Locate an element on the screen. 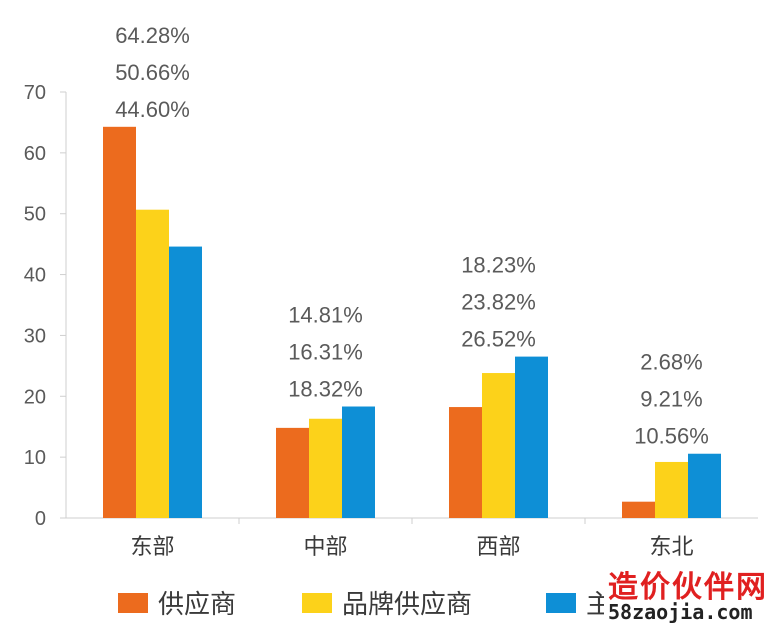 This screenshot has width=780, height=628. watermark-text: 造价伙伴网 is located at coordinates (688, 587).